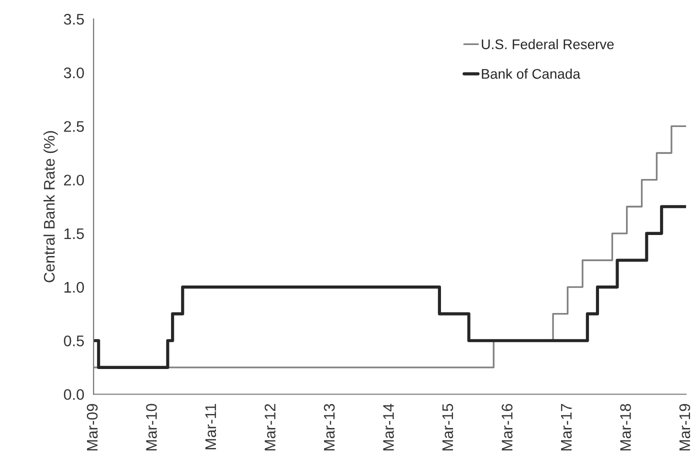 Image resolution: width=693 pixels, height=475 pixels. What do you see at coordinates (507, 427) in the screenshot?
I see `x-tick-label: Mar-16` at bounding box center [507, 427].